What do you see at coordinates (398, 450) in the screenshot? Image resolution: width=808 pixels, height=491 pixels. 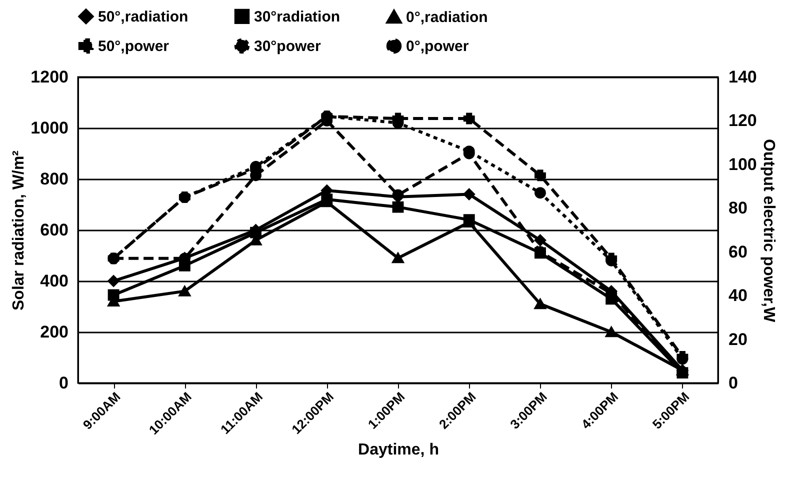 I see `x-axis-title: Daytime, h` at bounding box center [398, 450].